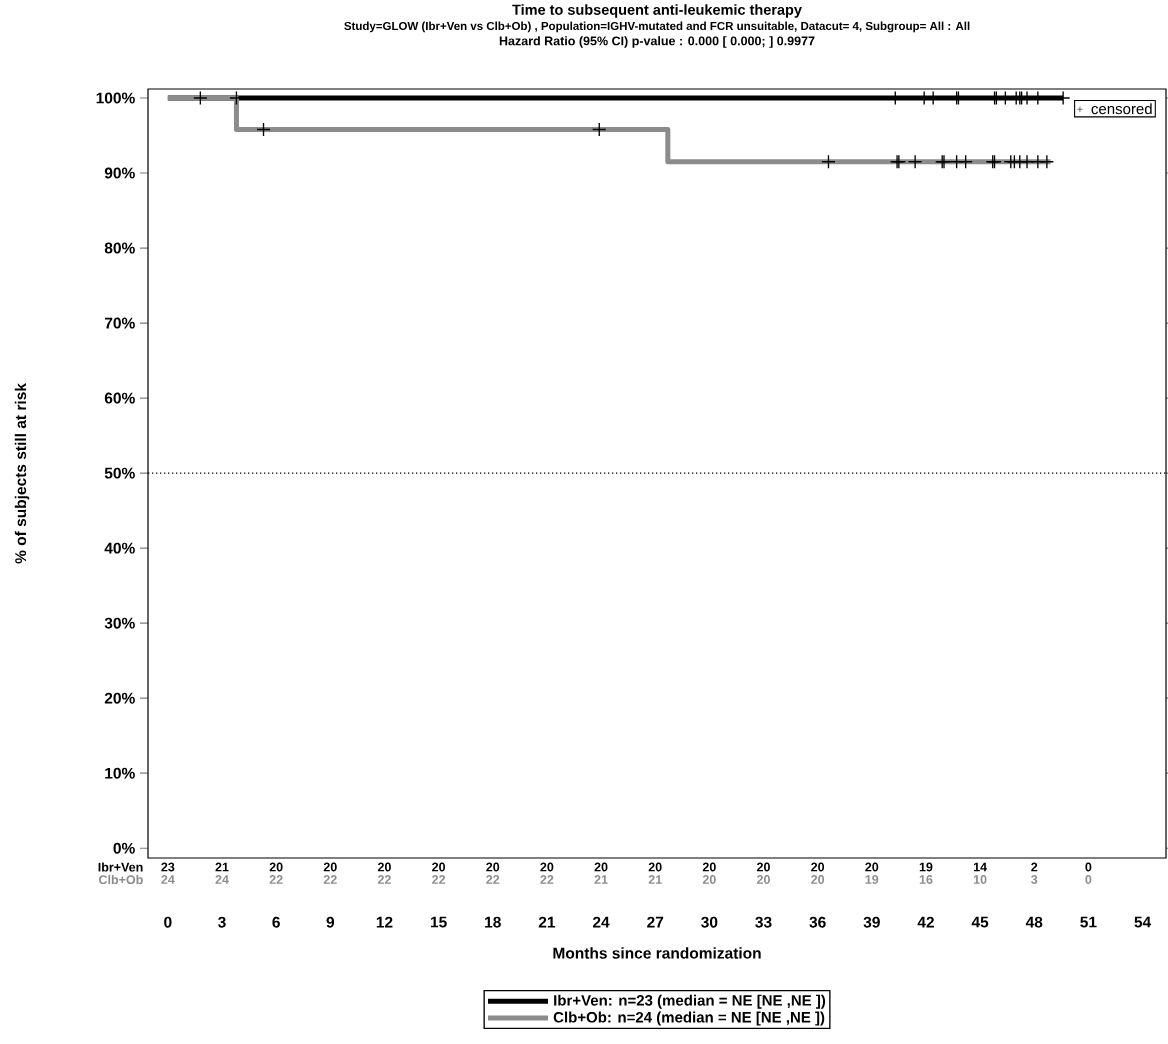 The height and width of the screenshot is (1044, 1168). Describe the element at coordinates (1088, 922) in the screenshot. I see `x-tick-label: 51` at that location.